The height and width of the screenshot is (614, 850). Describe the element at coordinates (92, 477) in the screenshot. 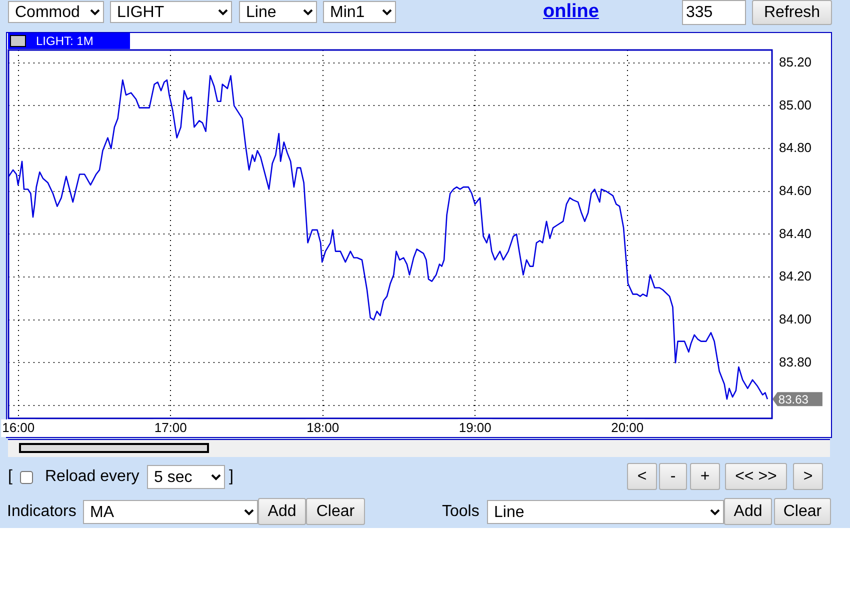

I see `text: Reload every` at that location.